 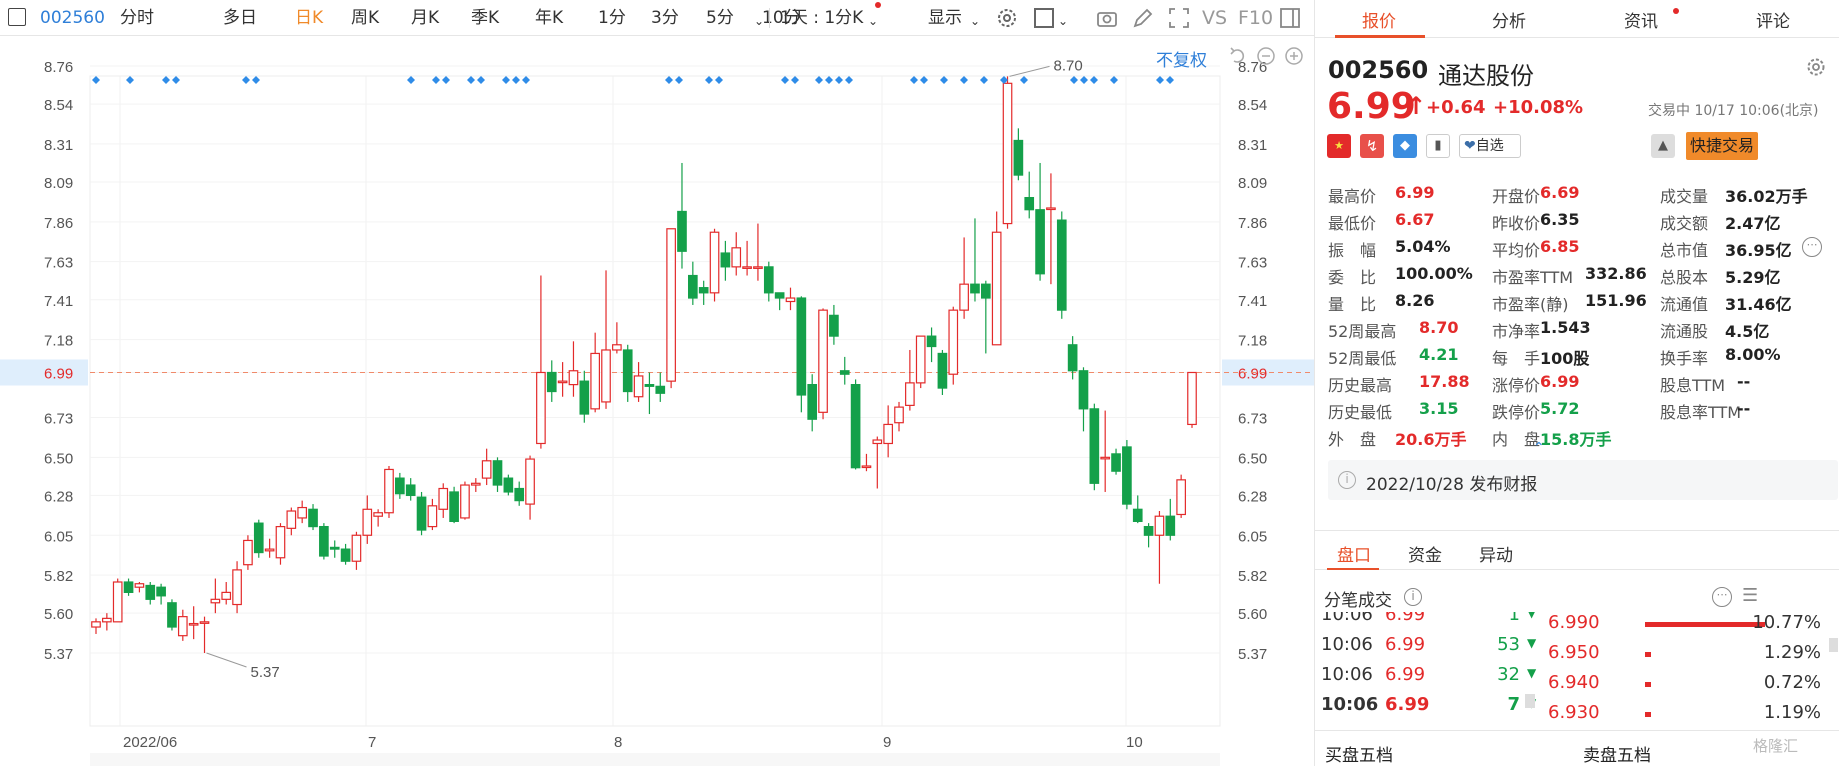 I want to click on sidebar-toggle-icon, so click(x=17, y=17).